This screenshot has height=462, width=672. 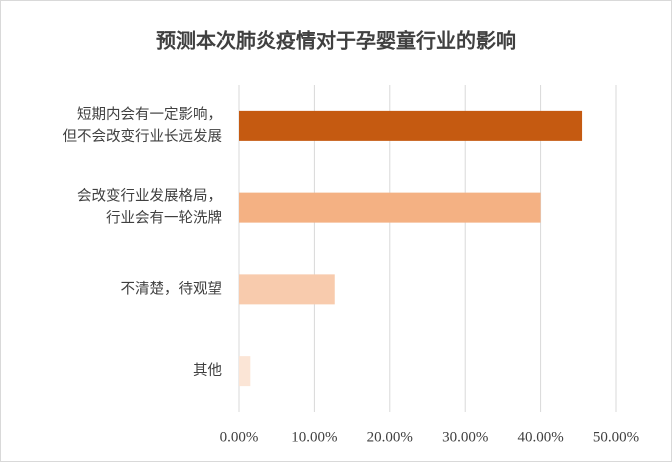 I want to click on x-tick-label: 0.00%, so click(x=239, y=437).